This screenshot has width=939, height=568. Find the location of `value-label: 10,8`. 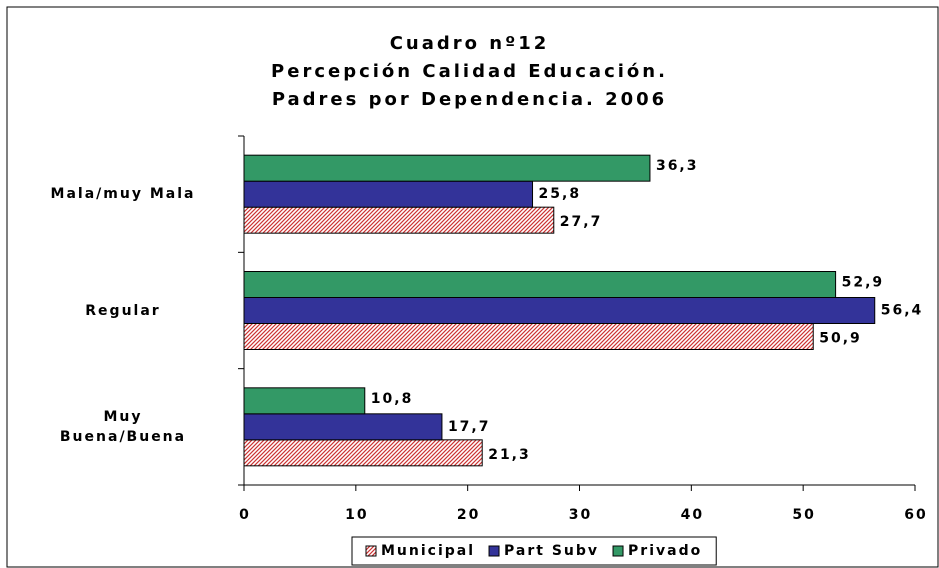

value-label: 10,8 is located at coordinates (392, 399).